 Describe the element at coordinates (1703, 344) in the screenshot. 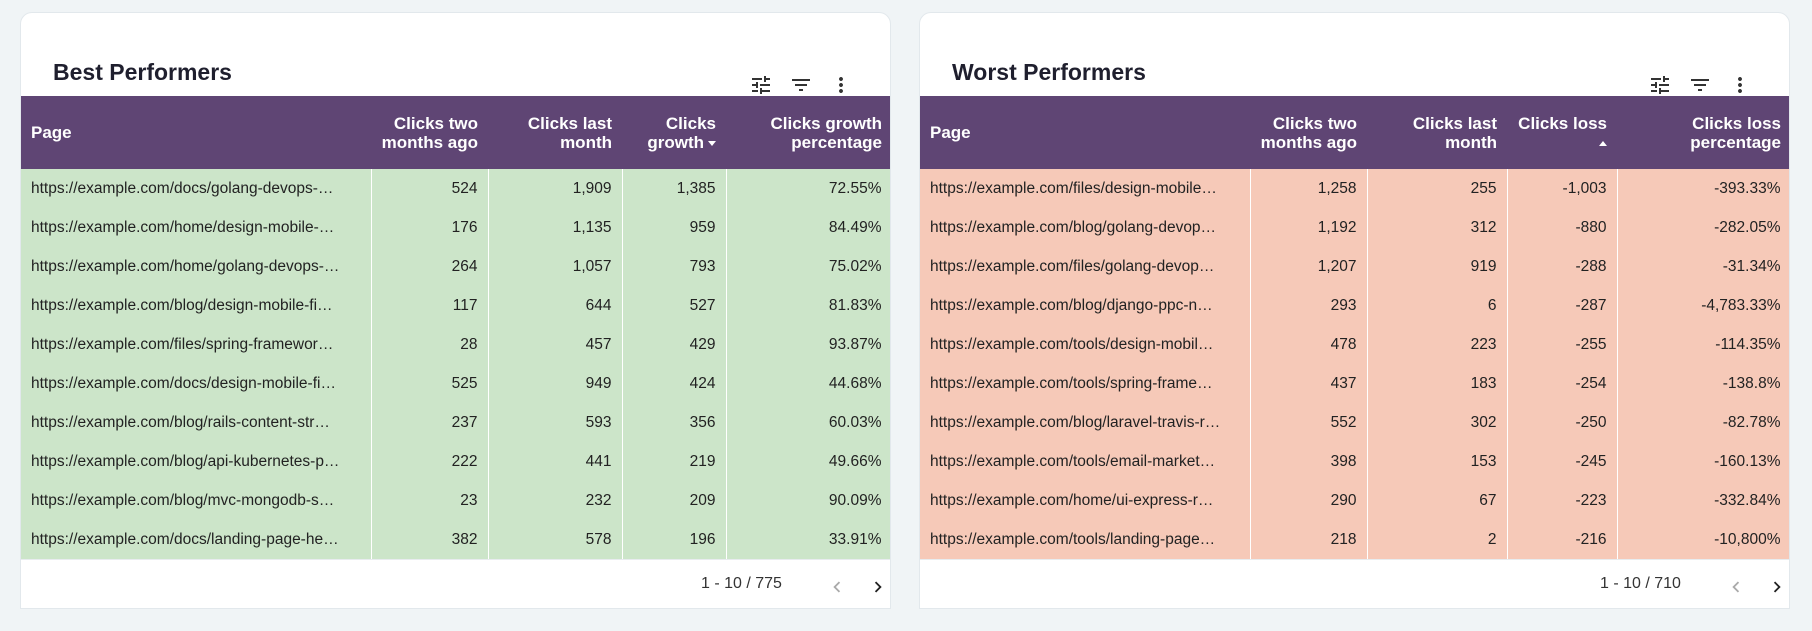

I see `value-cell: -114.35%` at that location.